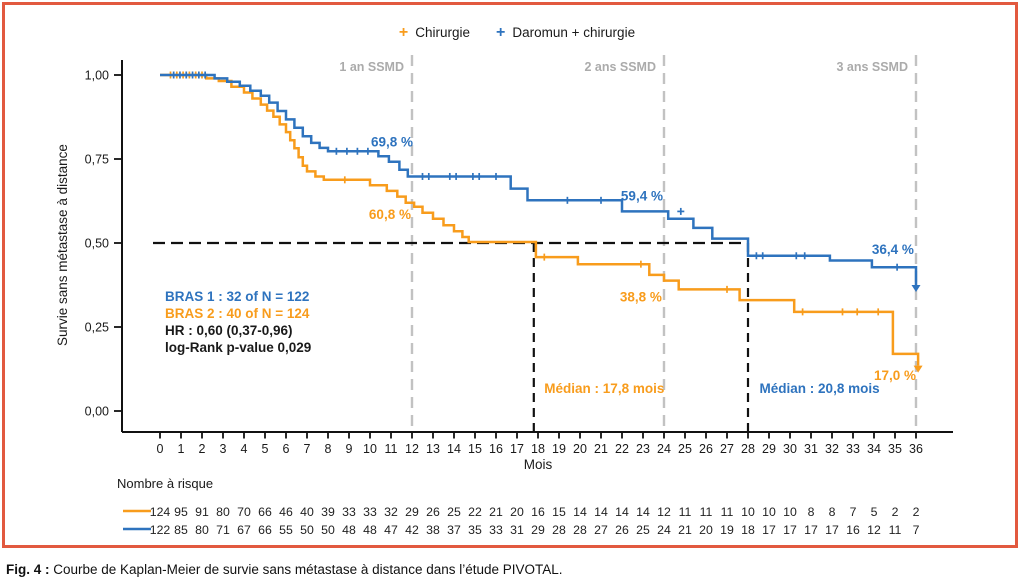  Describe the element at coordinates (580, 449) in the screenshot. I see `x-tick-label-20: 20` at that location.